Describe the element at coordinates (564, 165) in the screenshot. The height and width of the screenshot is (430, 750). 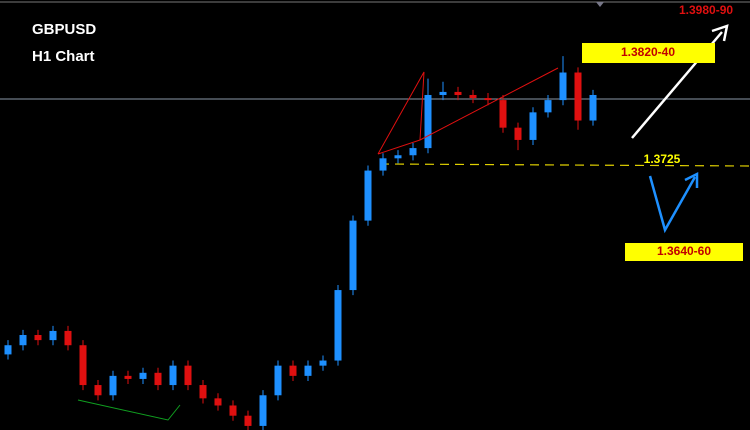
I see `support-line` at that location.